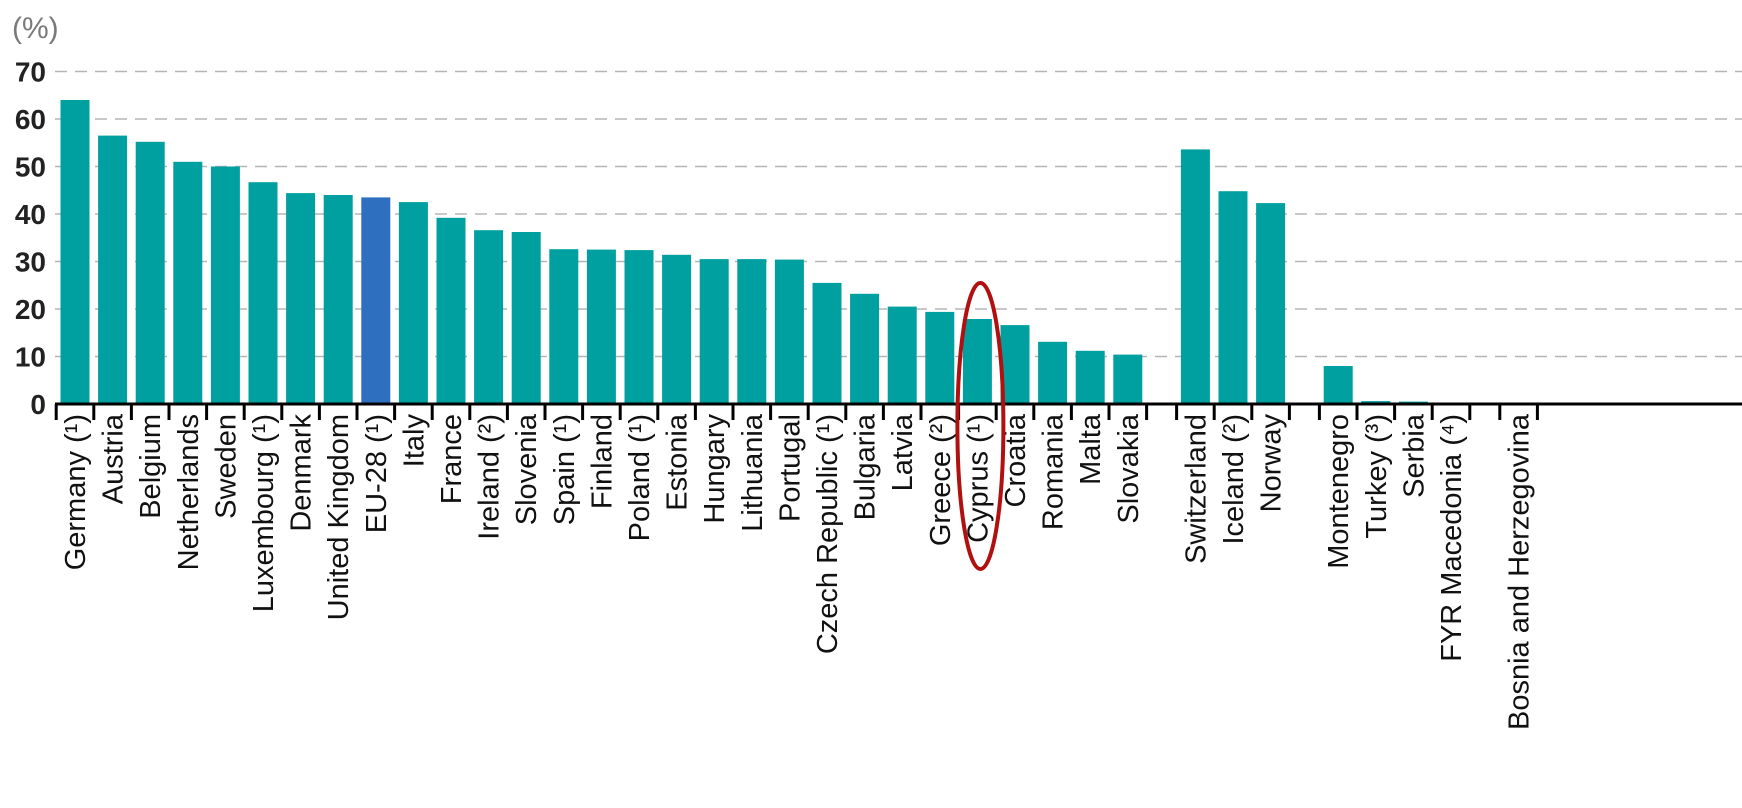  What do you see at coordinates (30, 309) in the screenshot?
I see `y-tick-label: 20` at bounding box center [30, 309].